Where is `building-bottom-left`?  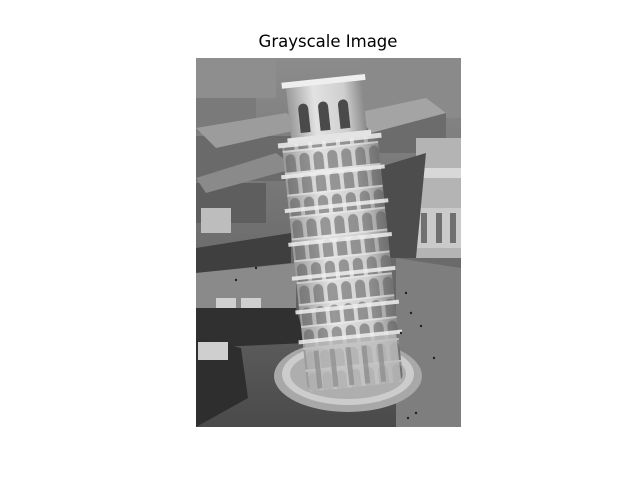 building-bottom-left is located at coordinates (222, 382).